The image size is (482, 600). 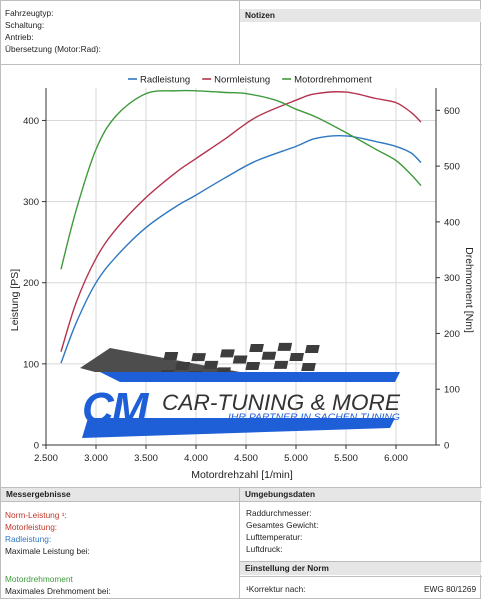 What do you see at coordinates (452, 167) in the screenshot?
I see `y-right-tick-label: 500` at bounding box center [452, 167].